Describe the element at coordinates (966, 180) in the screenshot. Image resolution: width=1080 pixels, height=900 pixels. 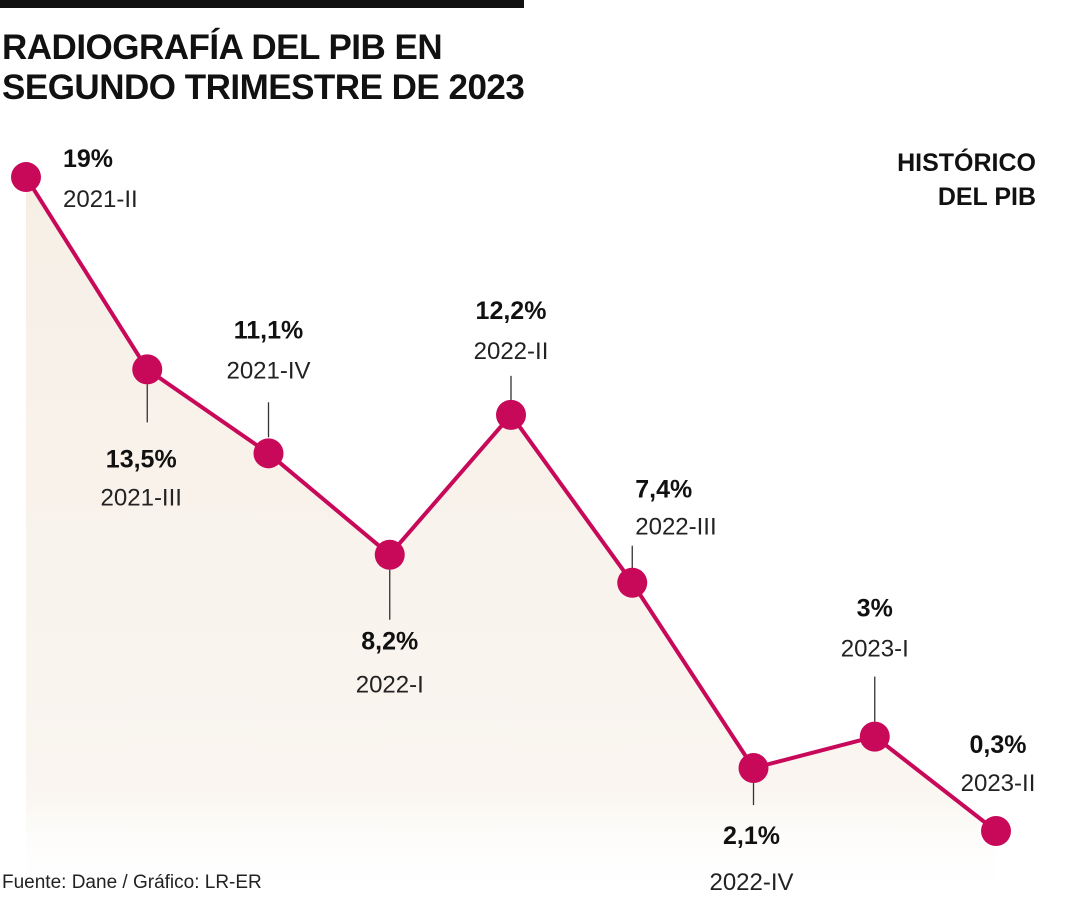
I see `chart-legend: HISTÓRICO DEL PIB` at that location.